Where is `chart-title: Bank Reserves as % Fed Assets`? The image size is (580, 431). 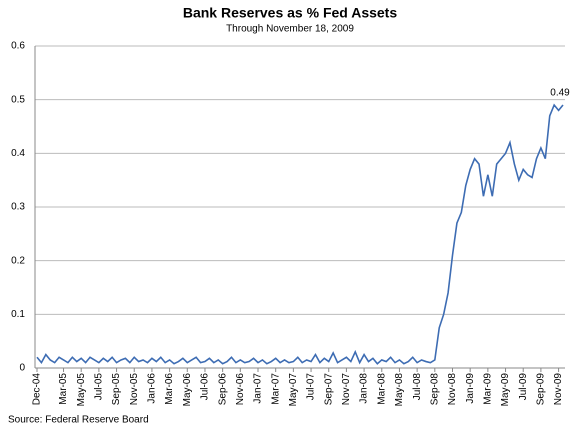
chart-title: Bank Reserves as % Fed Assets is located at coordinates (290, 13).